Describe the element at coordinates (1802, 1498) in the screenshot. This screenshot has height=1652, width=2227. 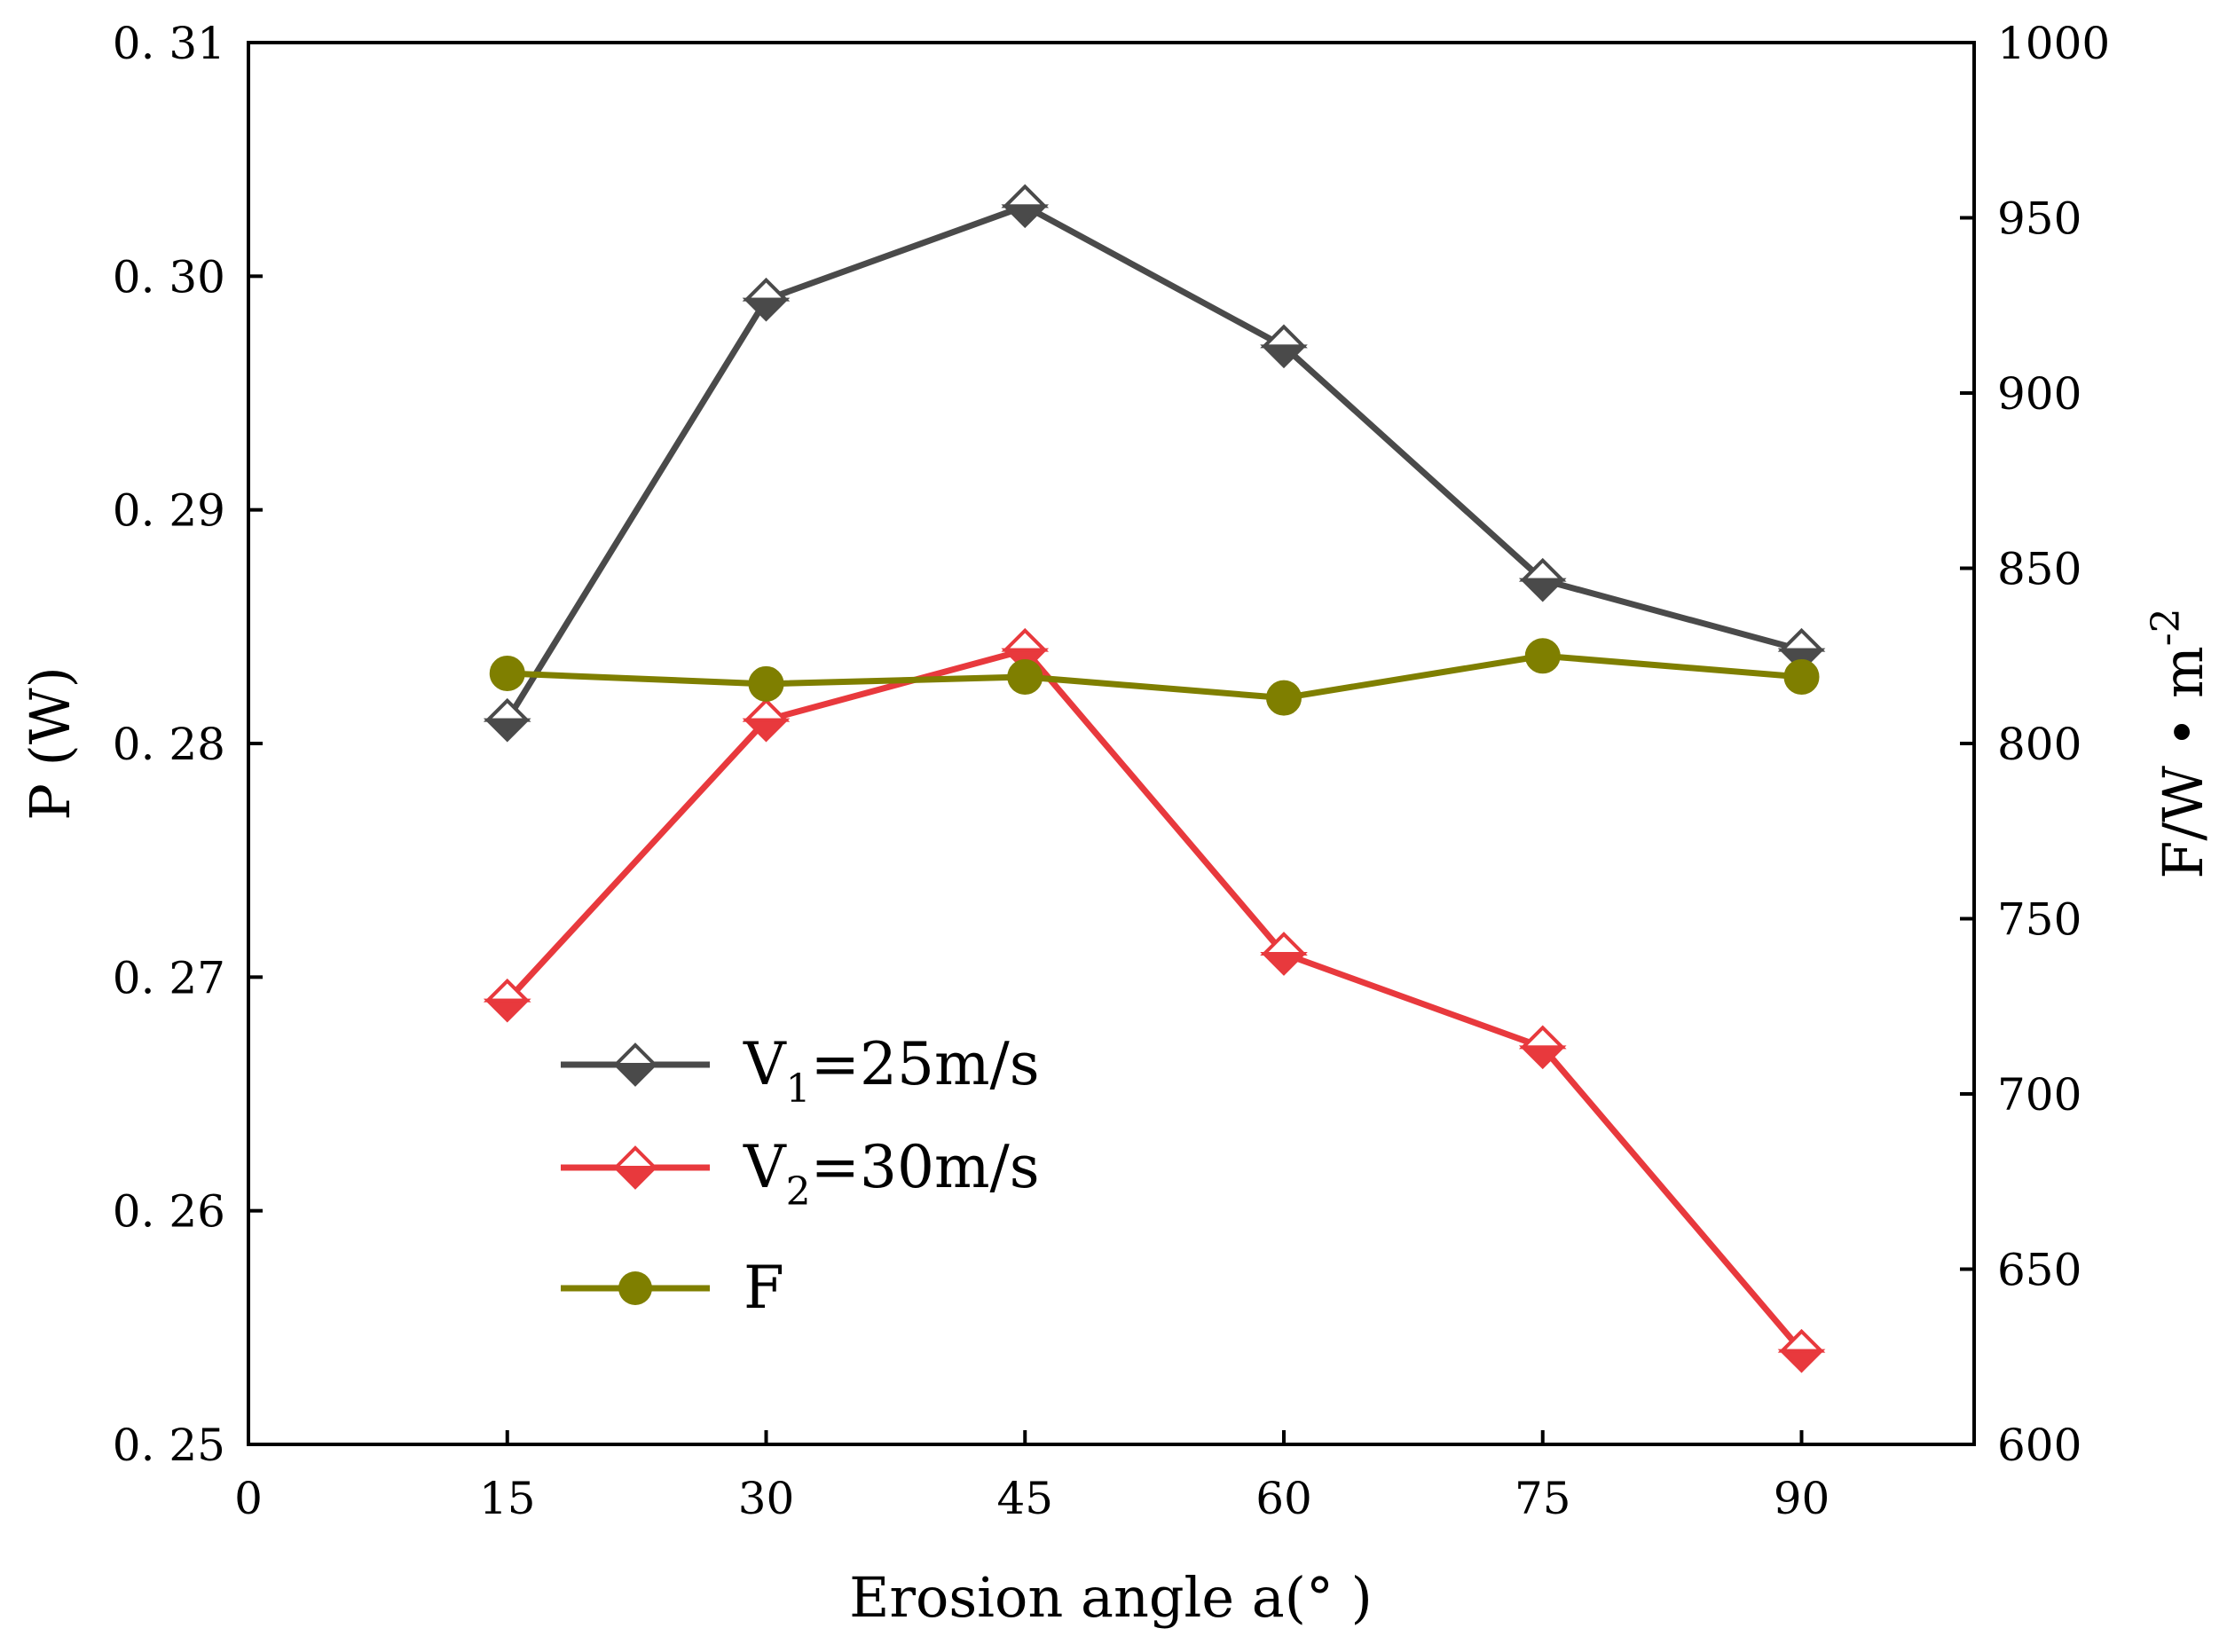
I see `x-tick-label: 90` at that location.